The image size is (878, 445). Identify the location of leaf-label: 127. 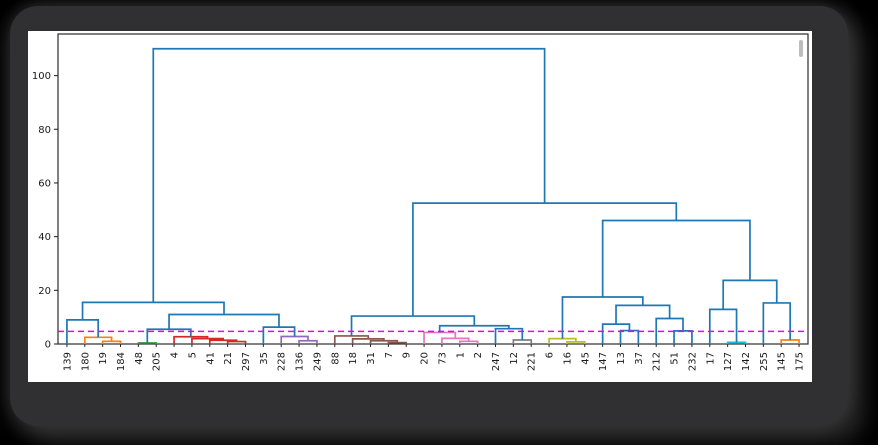
(728, 361).